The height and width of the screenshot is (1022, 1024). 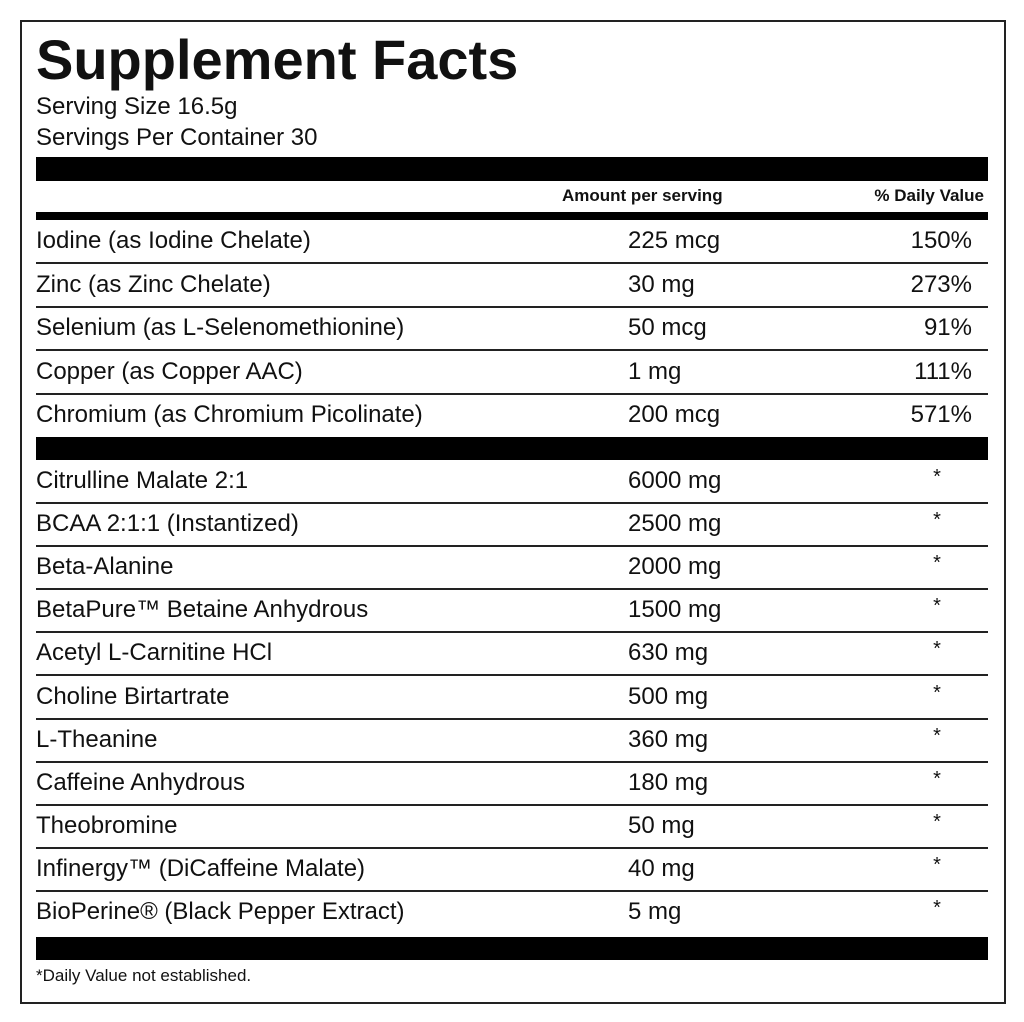 What do you see at coordinates (674, 240) in the screenshot?
I see `amount: 225 mcg` at bounding box center [674, 240].